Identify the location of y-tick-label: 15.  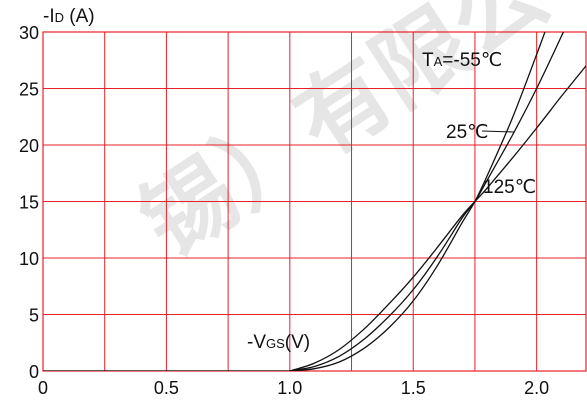
(29, 203).